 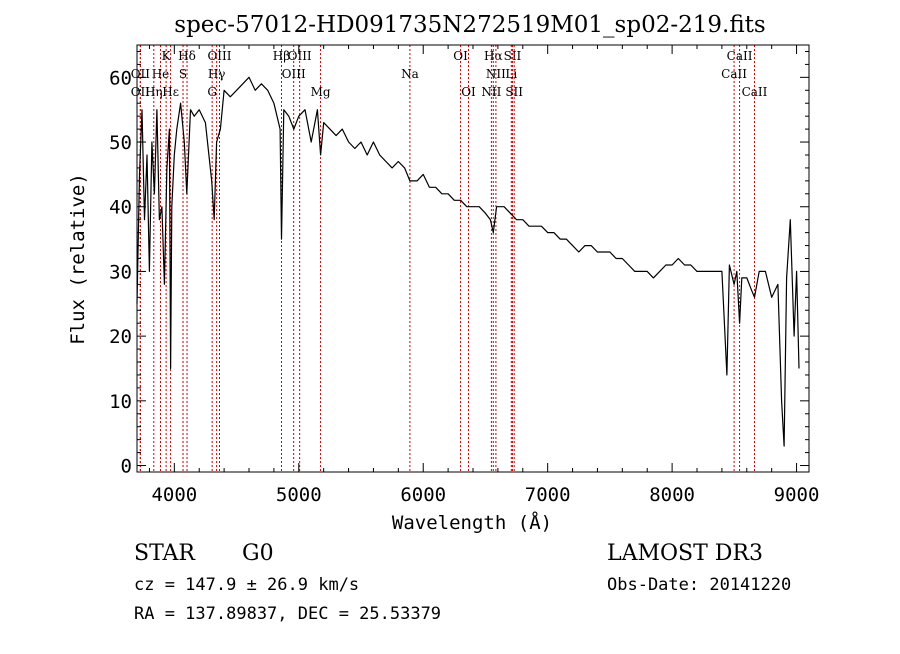 What do you see at coordinates (78, 259) in the screenshot?
I see `y-axis-label: Flux (relative)` at bounding box center [78, 259].